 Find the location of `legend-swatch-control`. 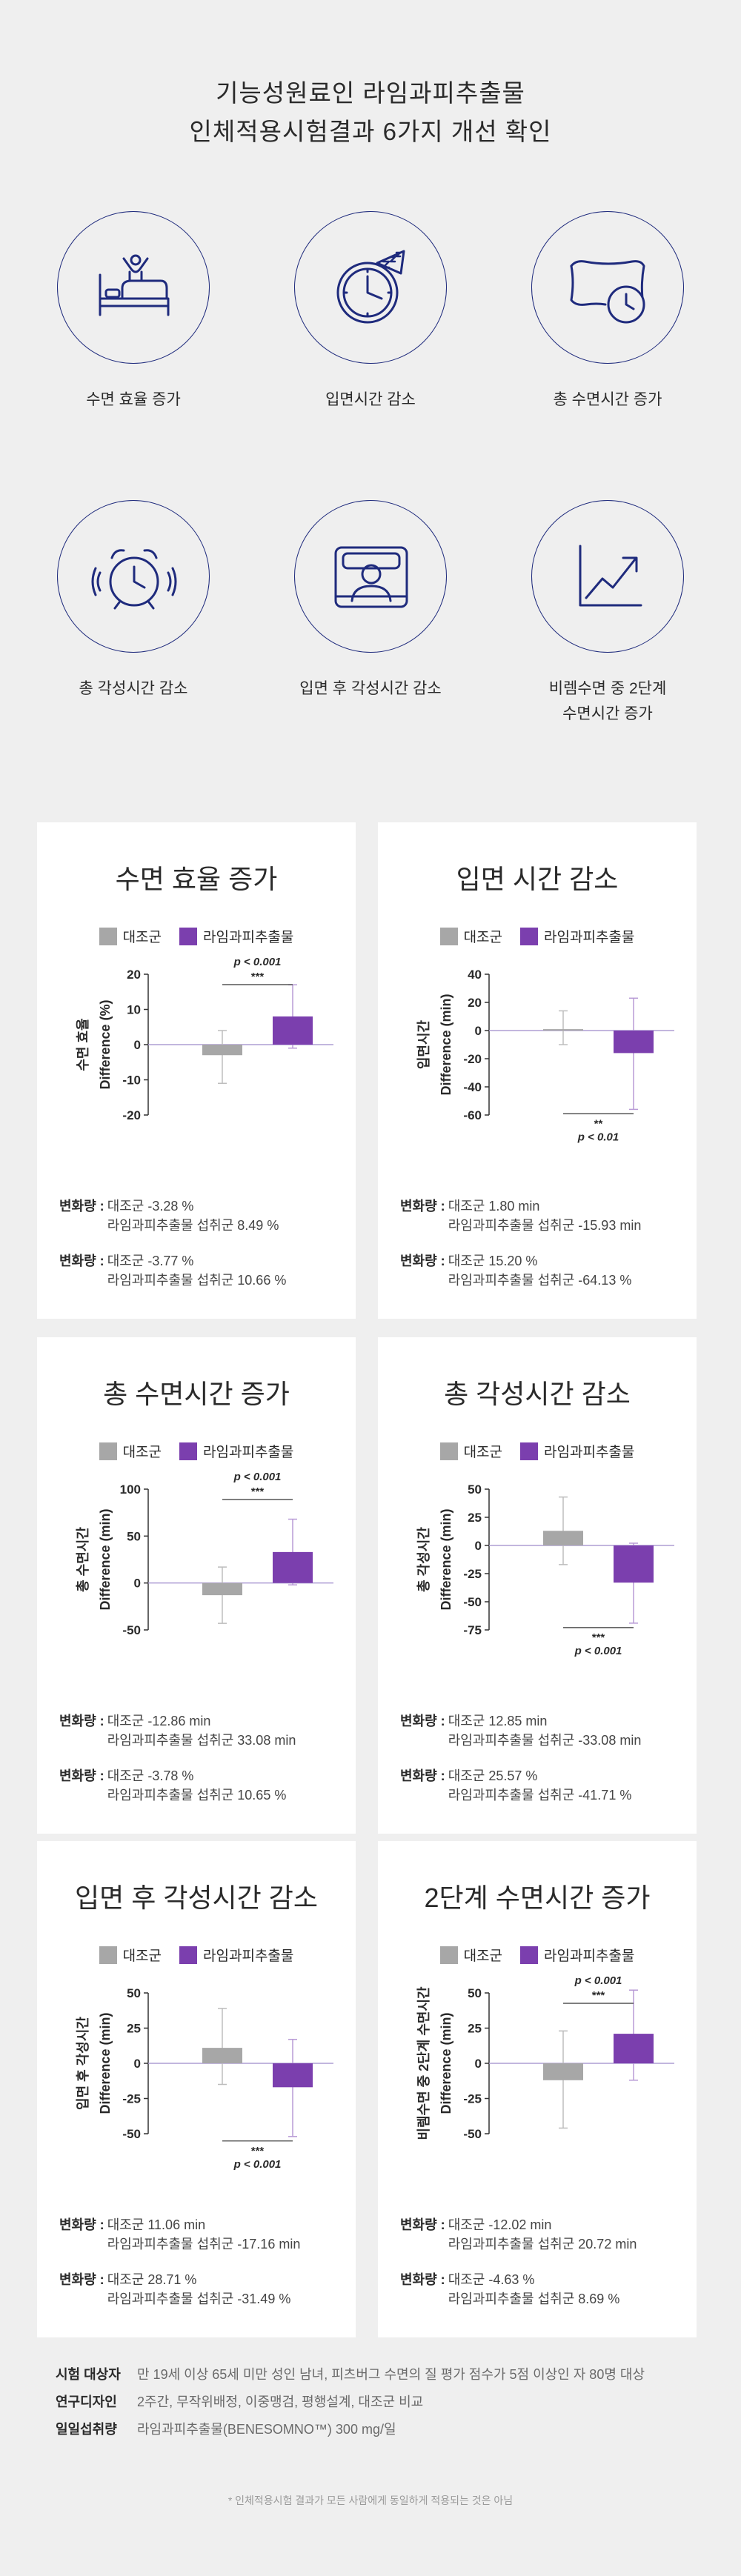

legend-swatch-control is located at coordinates (448, 936).